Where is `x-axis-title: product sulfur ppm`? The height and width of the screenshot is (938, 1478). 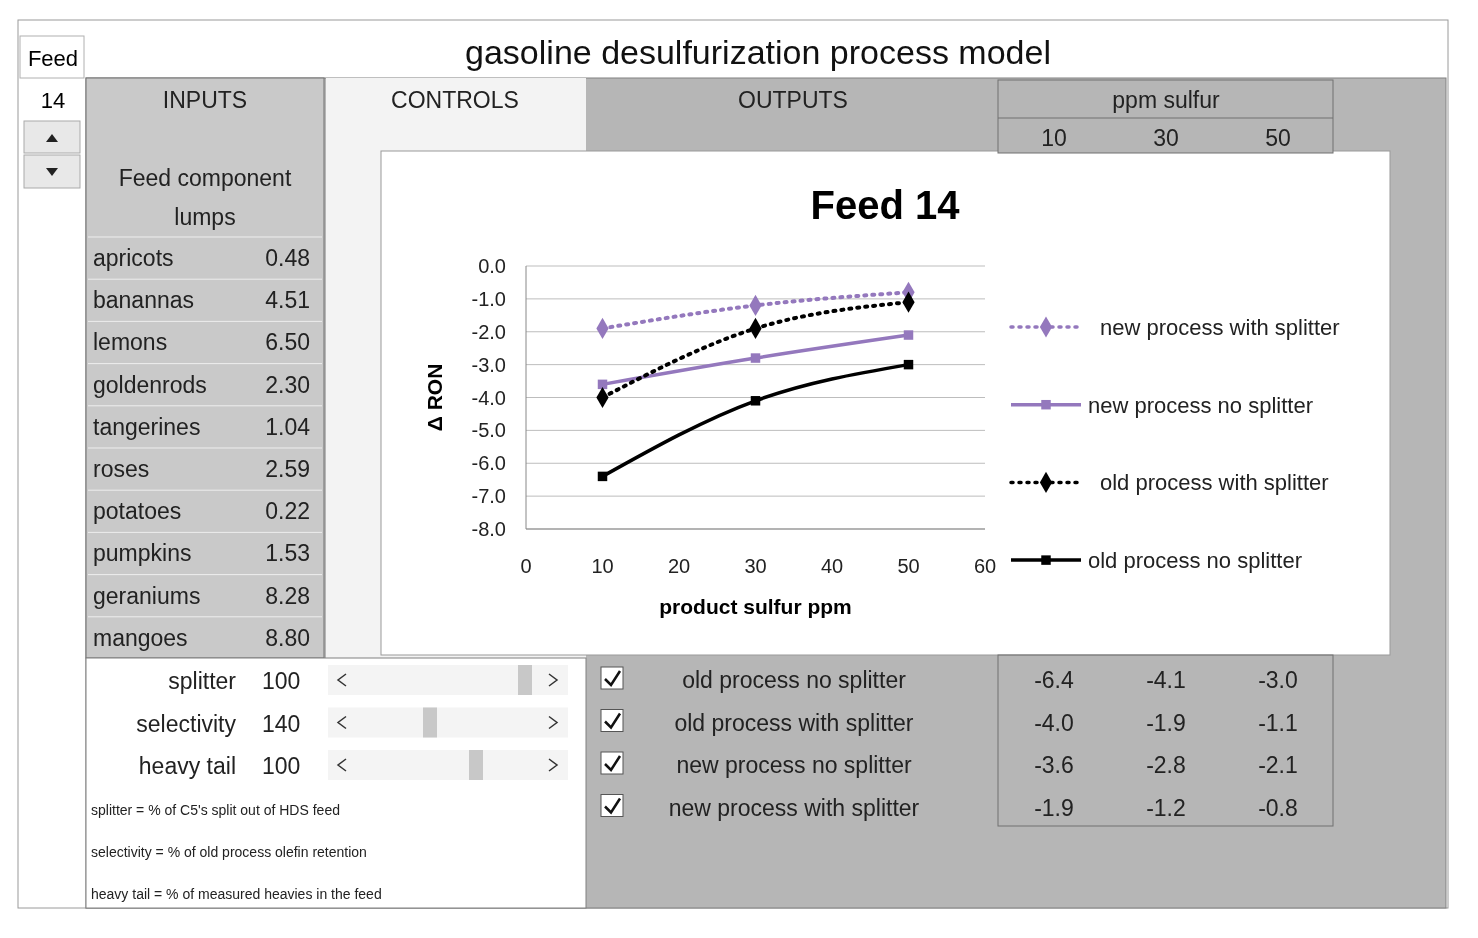 x-axis-title: product sulfur ppm is located at coordinates (755, 606).